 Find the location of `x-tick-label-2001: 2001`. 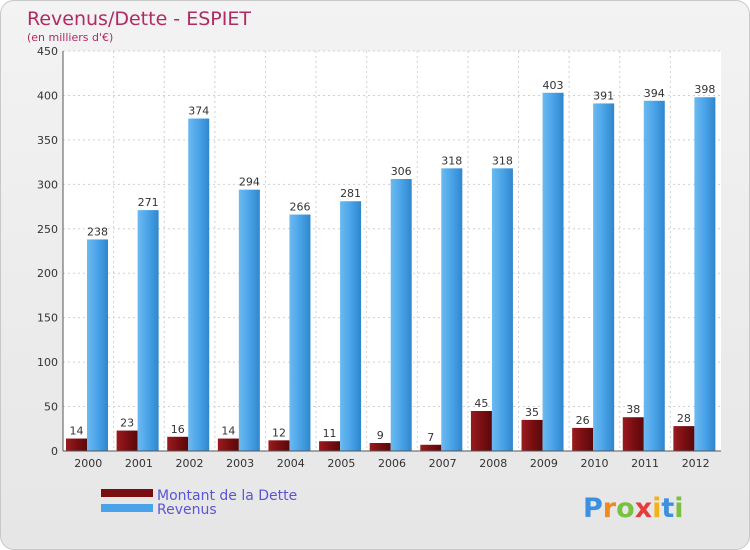

x-tick-label-2001: 2001 is located at coordinates (139, 463).